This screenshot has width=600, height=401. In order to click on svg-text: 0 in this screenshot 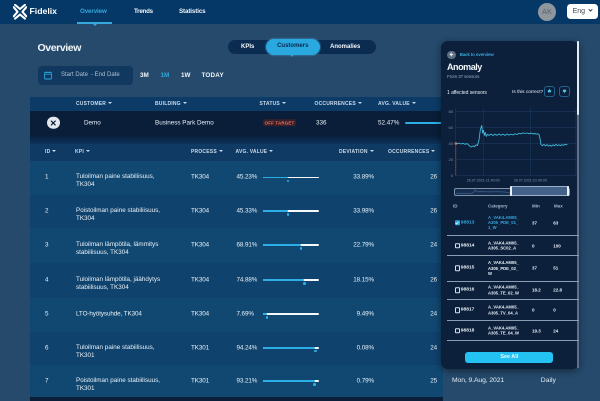, I will do `click(451, 175)`.